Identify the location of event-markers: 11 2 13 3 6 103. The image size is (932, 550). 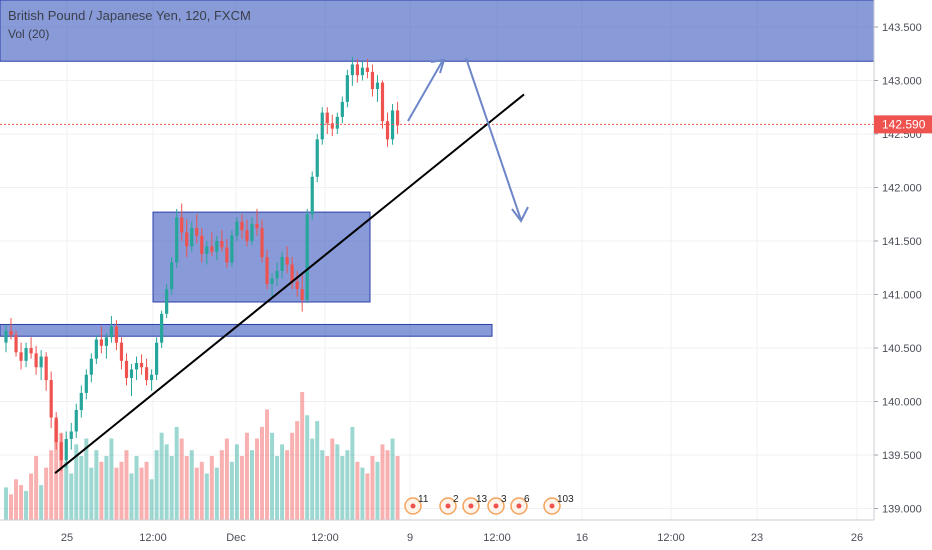
(489, 504).